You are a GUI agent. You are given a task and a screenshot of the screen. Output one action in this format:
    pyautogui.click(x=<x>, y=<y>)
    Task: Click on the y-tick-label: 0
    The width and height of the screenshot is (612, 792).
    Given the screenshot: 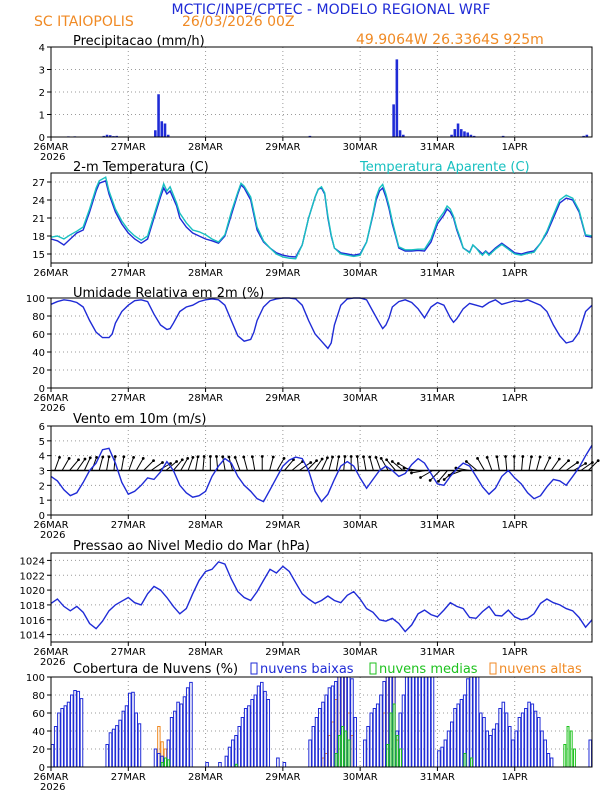 What is the action you would take?
    pyautogui.click(x=42, y=138)
    